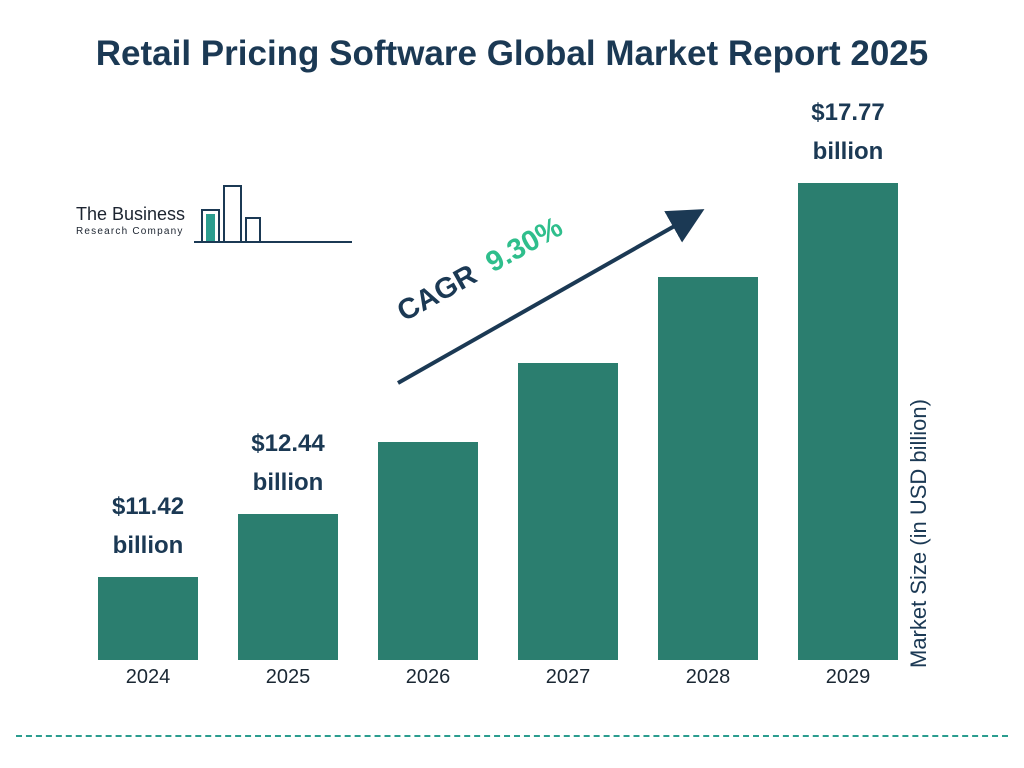  What do you see at coordinates (568, 511) in the screenshot?
I see `bar-2027` at bounding box center [568, 511].